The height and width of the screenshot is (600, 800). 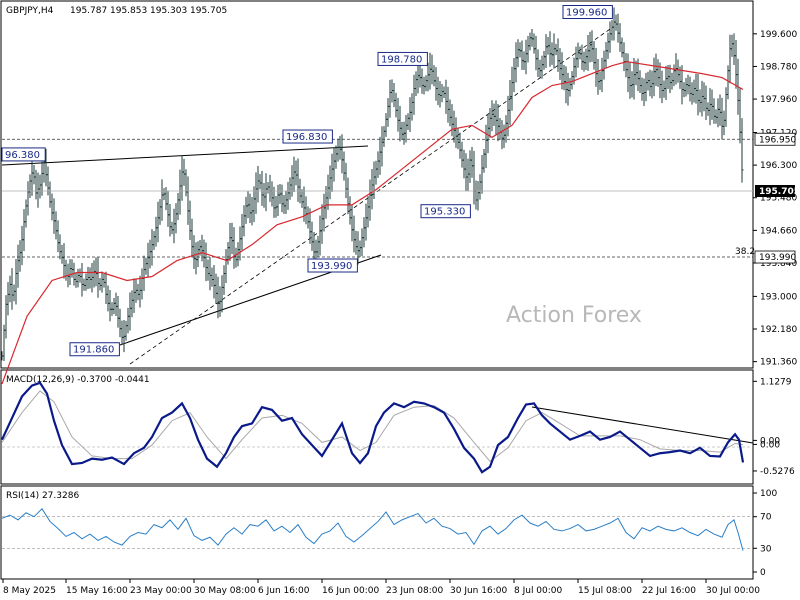 I want to click on current-price-box, so click(x=775, y=191).